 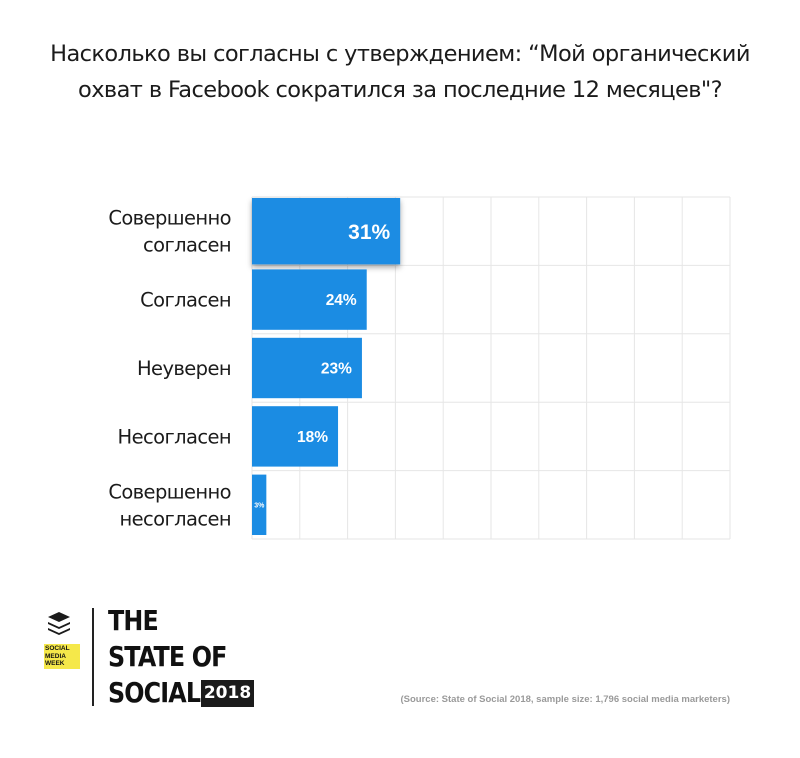 I want to click on buffer-stack-icon, so click(x=59, y=623).